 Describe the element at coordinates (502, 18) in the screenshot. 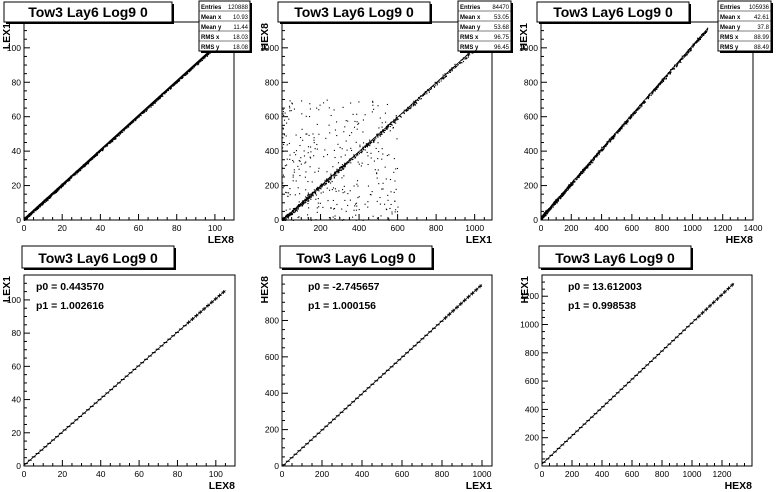

I see `stats-value: 53.05` at that location.